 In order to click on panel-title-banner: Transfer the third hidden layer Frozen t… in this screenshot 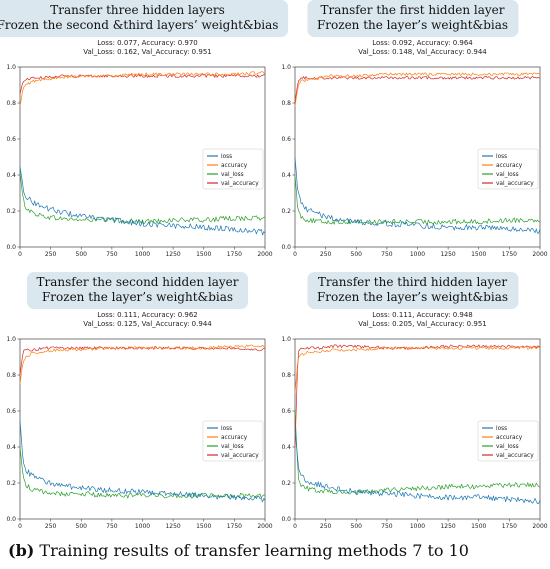, I will do `click(412, 290)`.